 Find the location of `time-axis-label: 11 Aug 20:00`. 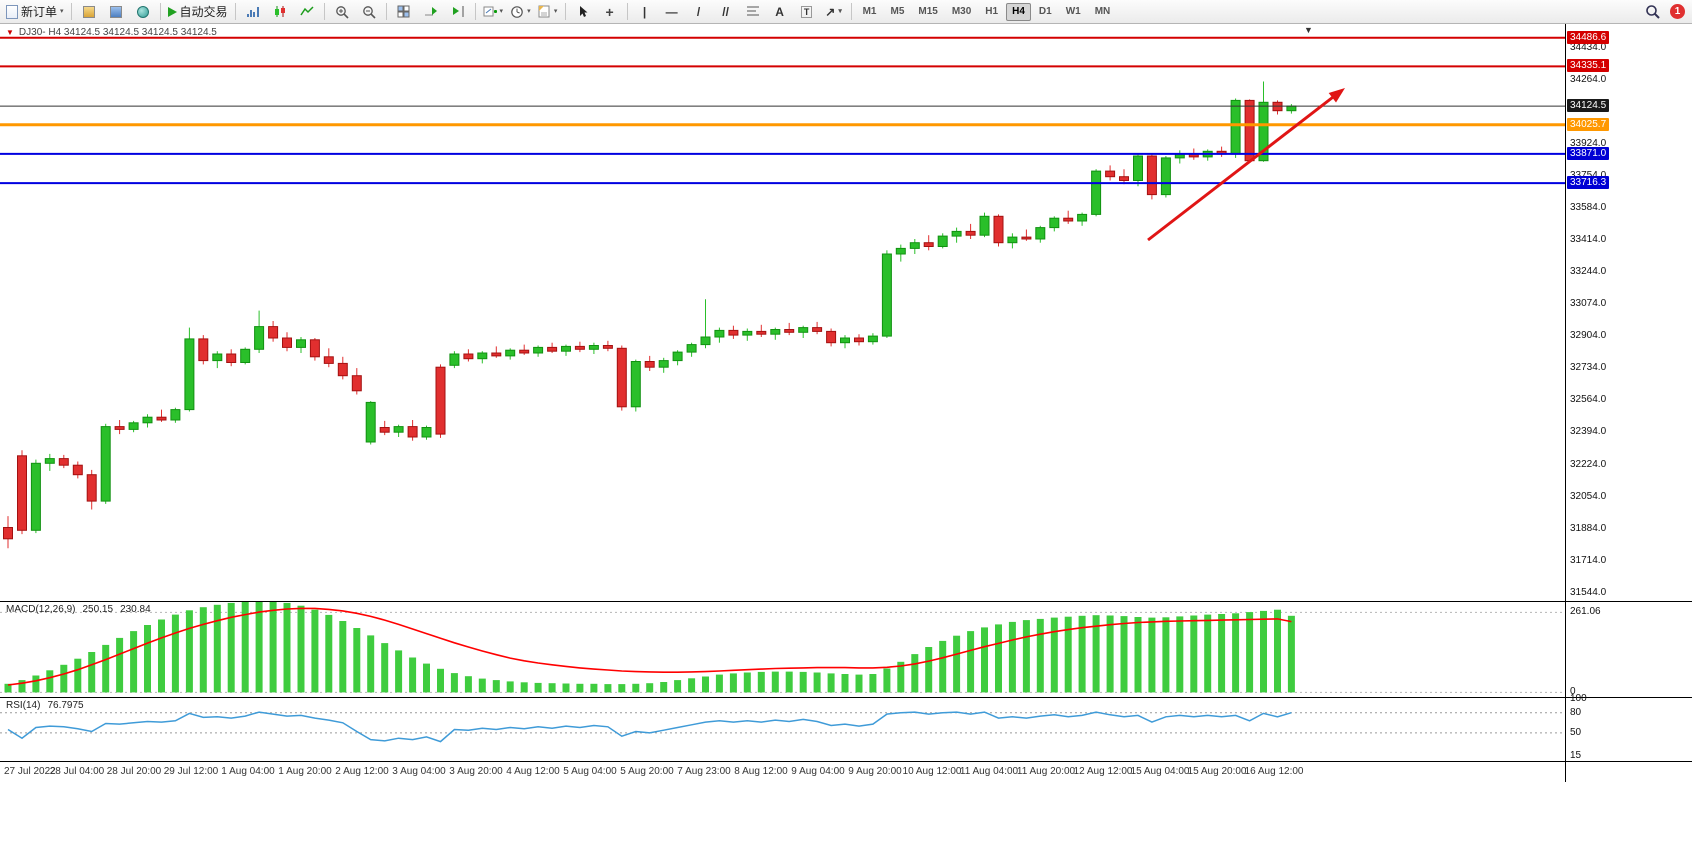

time-axis-label: 11 Aug 20:00 is located at coordinates (1046, 771).